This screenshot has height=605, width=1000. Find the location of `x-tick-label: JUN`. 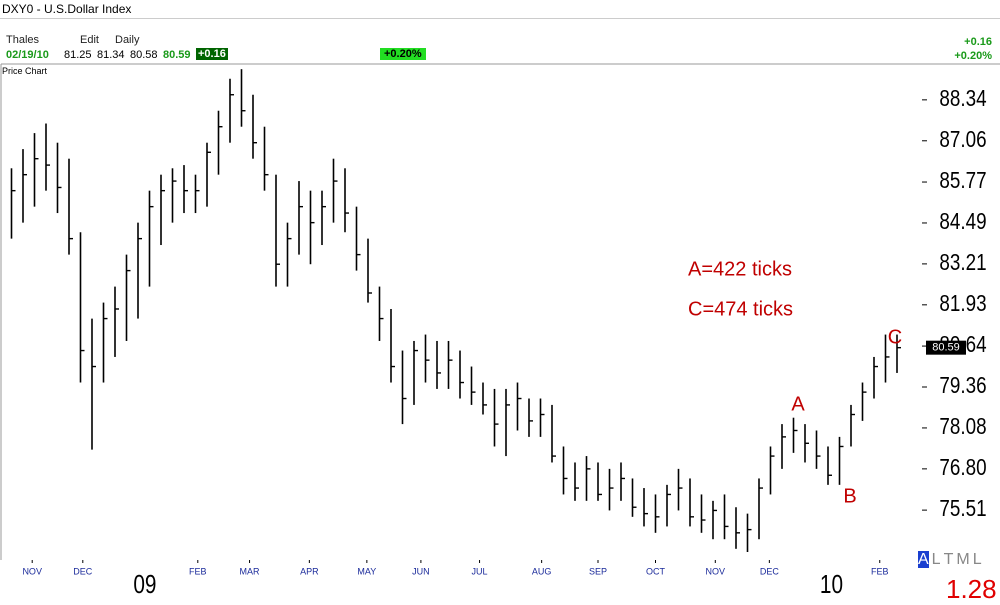

x-tick-label: JUN is located at coordinates (421, 571).